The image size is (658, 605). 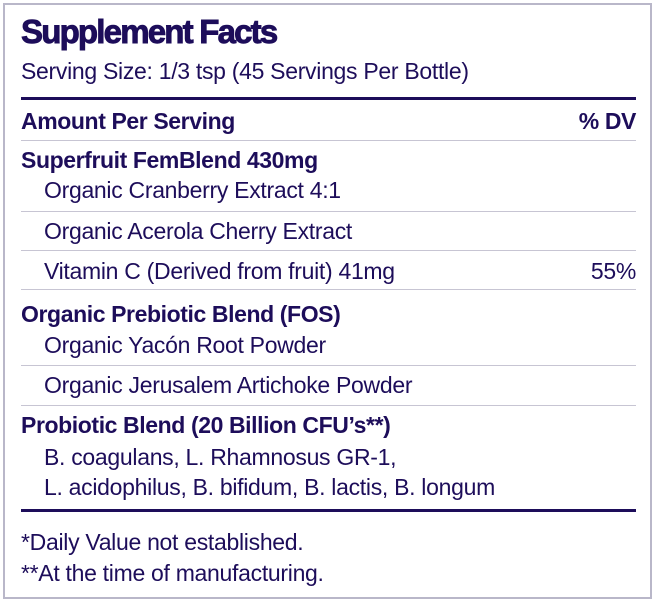 I want to click on ingredient-name: Organic Acerola Cherry Extract, so click(x=198, y=231).